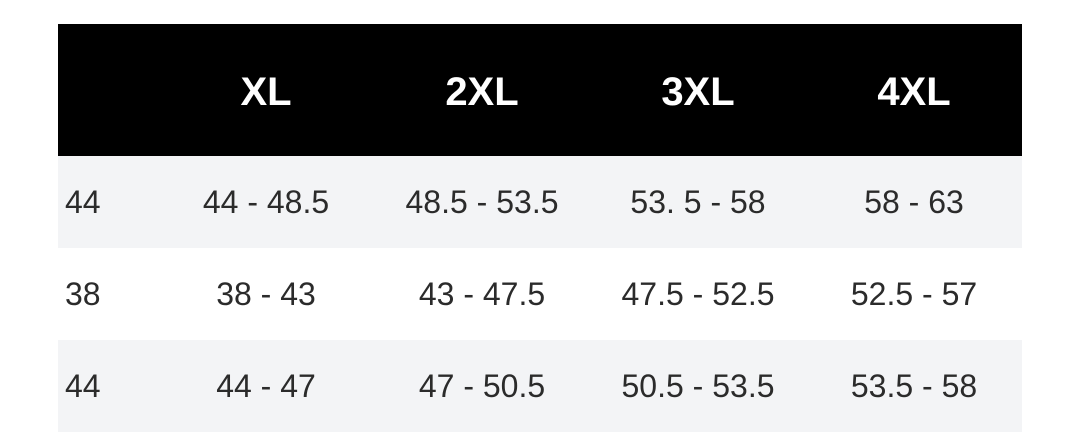  What do you see at coordinates (914, 201) in the screenshot?
I see `table-cell: 58 - 63` at bounding box center [914, 201].